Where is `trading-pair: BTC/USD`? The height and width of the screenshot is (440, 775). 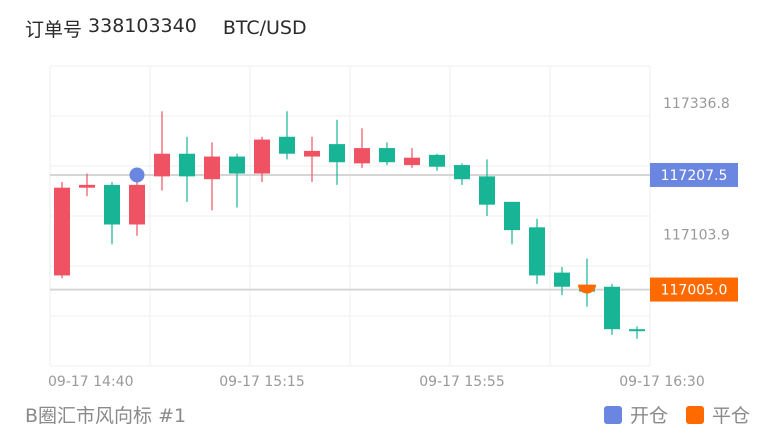 trading-pair: BTC/USD is located at coordinates (264, 28).